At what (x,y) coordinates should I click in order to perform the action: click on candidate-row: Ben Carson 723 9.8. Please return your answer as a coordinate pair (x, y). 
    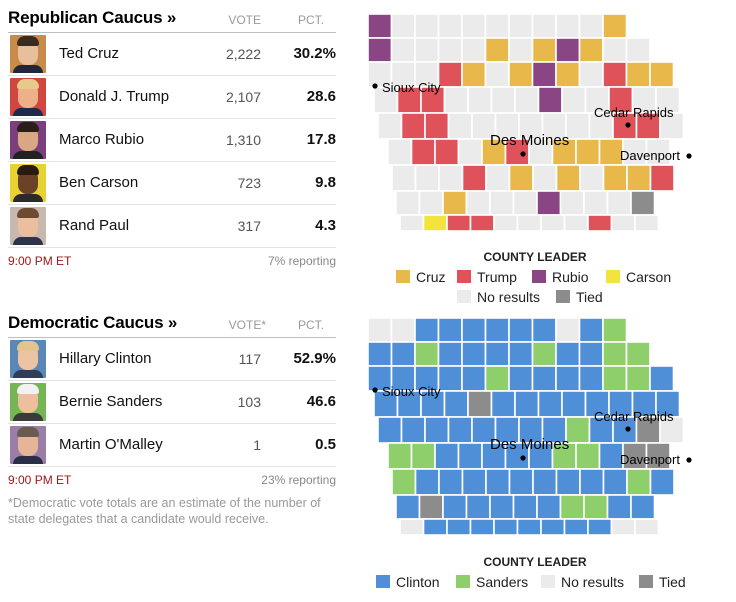
    Looking at the image, I should click on (172, 183).